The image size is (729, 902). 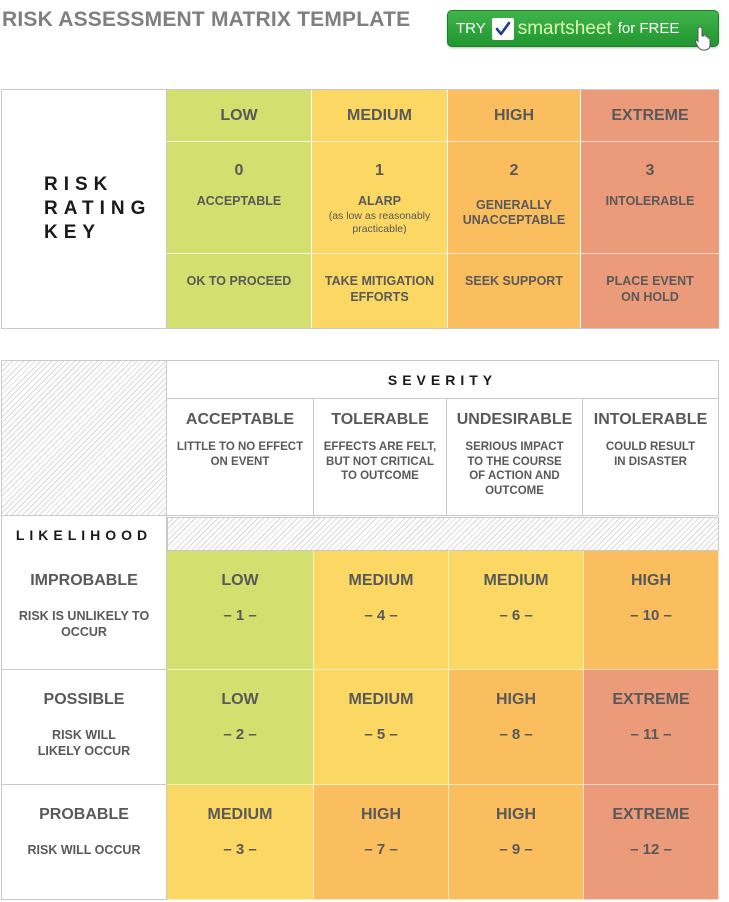 I want to click on key-level-desc: INTOLERABLE, so click(x=650, y=201).